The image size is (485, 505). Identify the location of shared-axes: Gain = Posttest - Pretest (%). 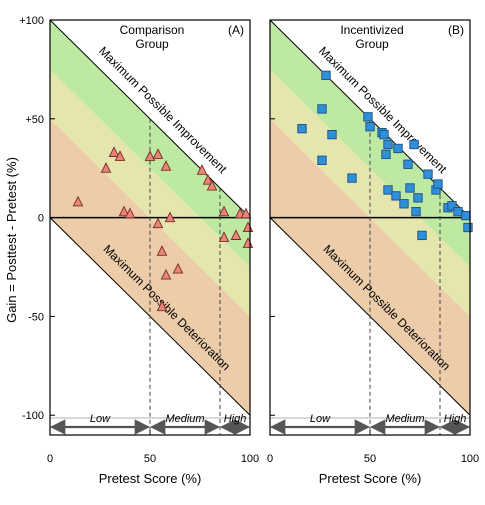
(11, 240).